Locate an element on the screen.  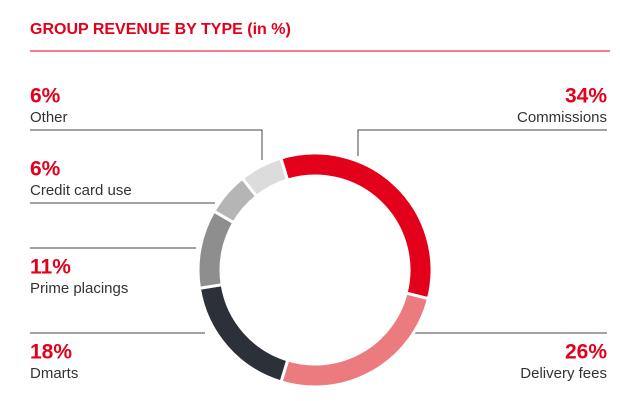
category-label: Delivery fees is located at coordinates (563, 373).